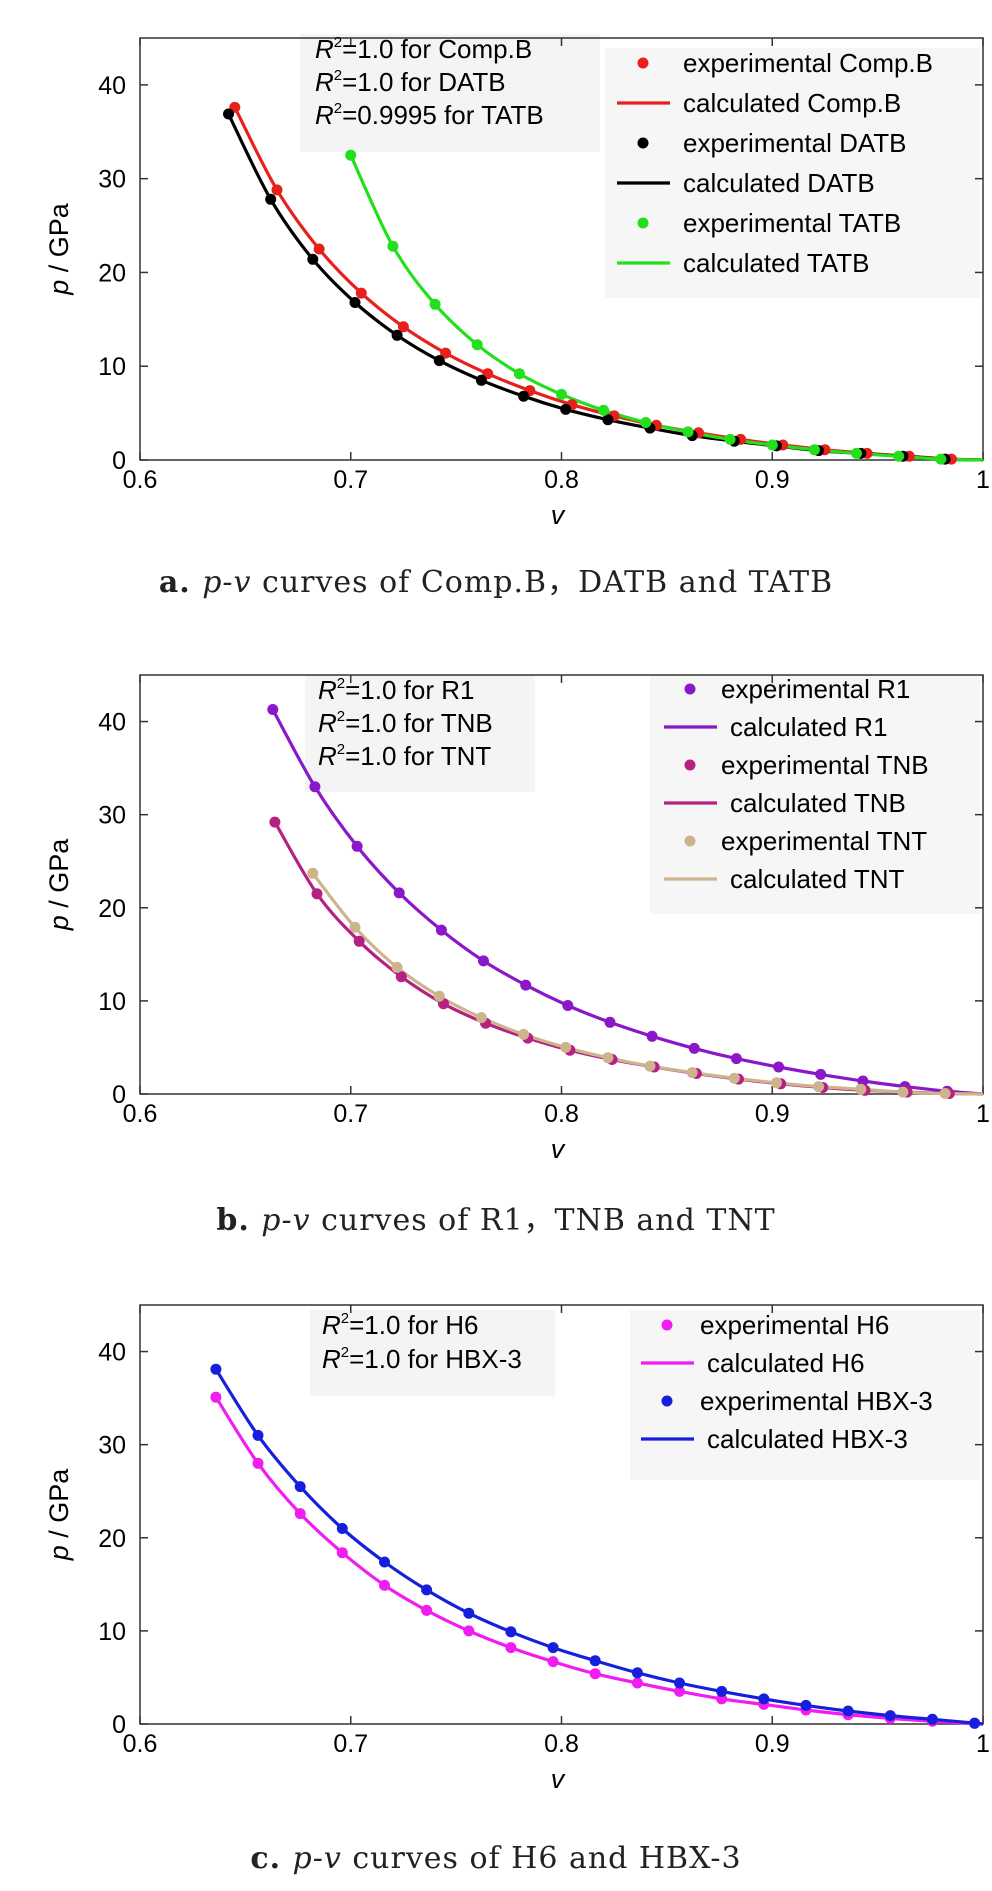 The image size is (992, 1891). What do you see at coordinates (818, 803) in the screenshot?
I see `legend-entry-calculated: calculated TNB` at bounding box center [818, 803].